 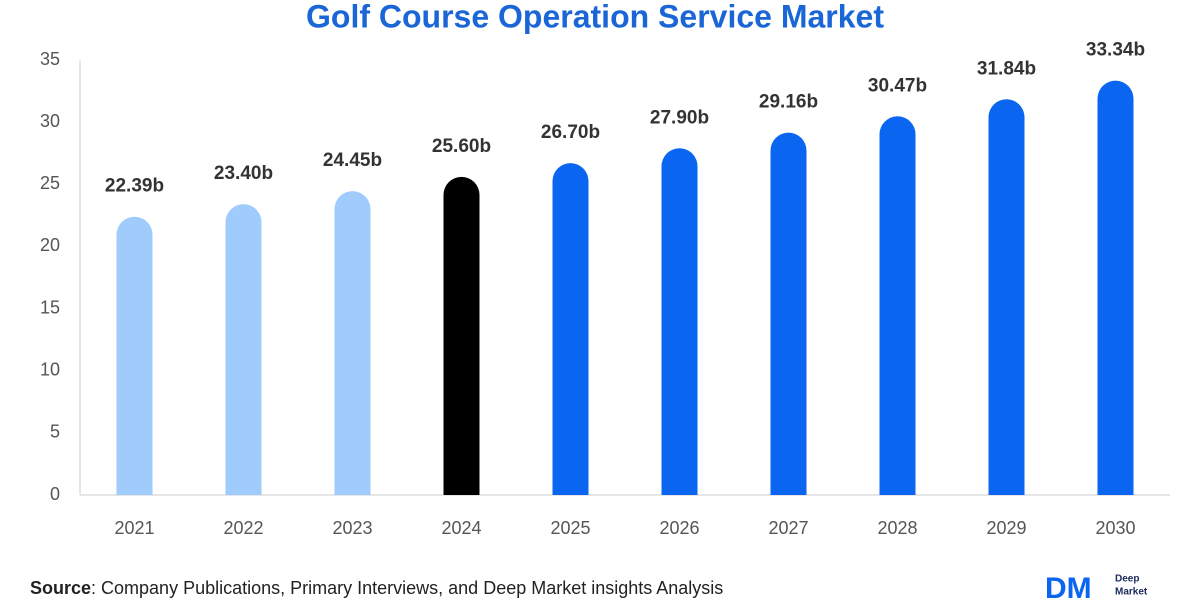 What do you see at coordinates (570, 528) in the screenshot?
I see `x-tick-label: 2025` at bounding box center [570, 528].